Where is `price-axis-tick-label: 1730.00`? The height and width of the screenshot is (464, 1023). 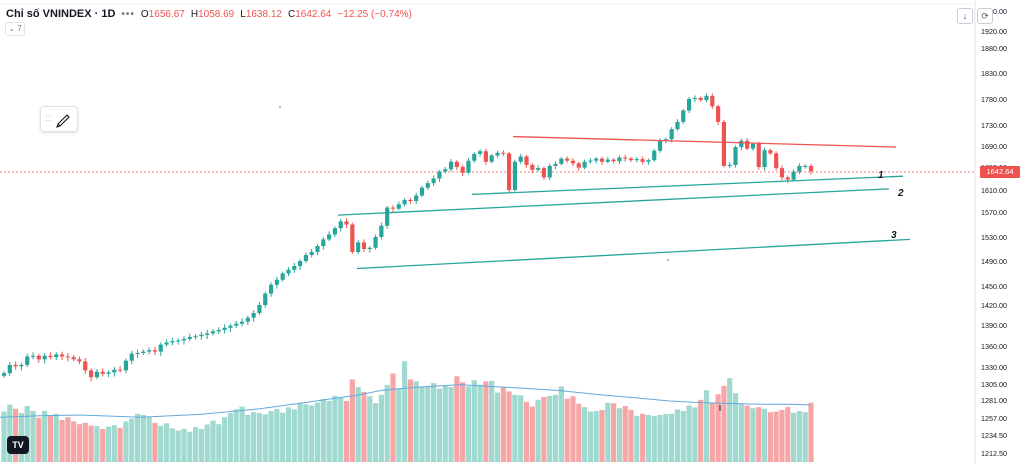 price-axis-tick-label: 1730.00 is located at coordinates (994, 125).